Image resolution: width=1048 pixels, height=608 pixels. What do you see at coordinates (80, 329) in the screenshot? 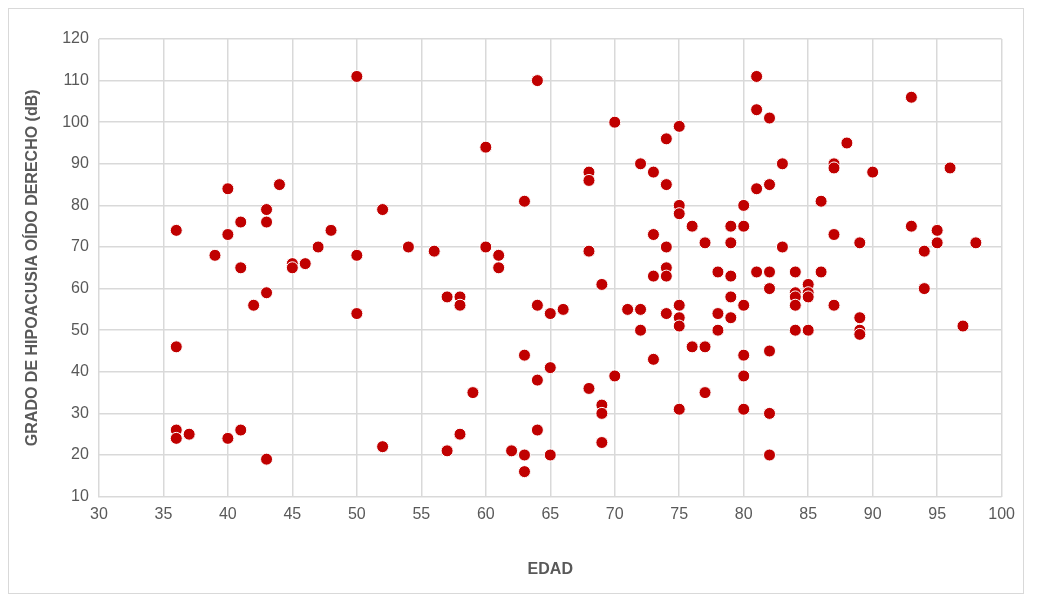
I see `y-tick-label: 50` at bounding box center [80, 329].